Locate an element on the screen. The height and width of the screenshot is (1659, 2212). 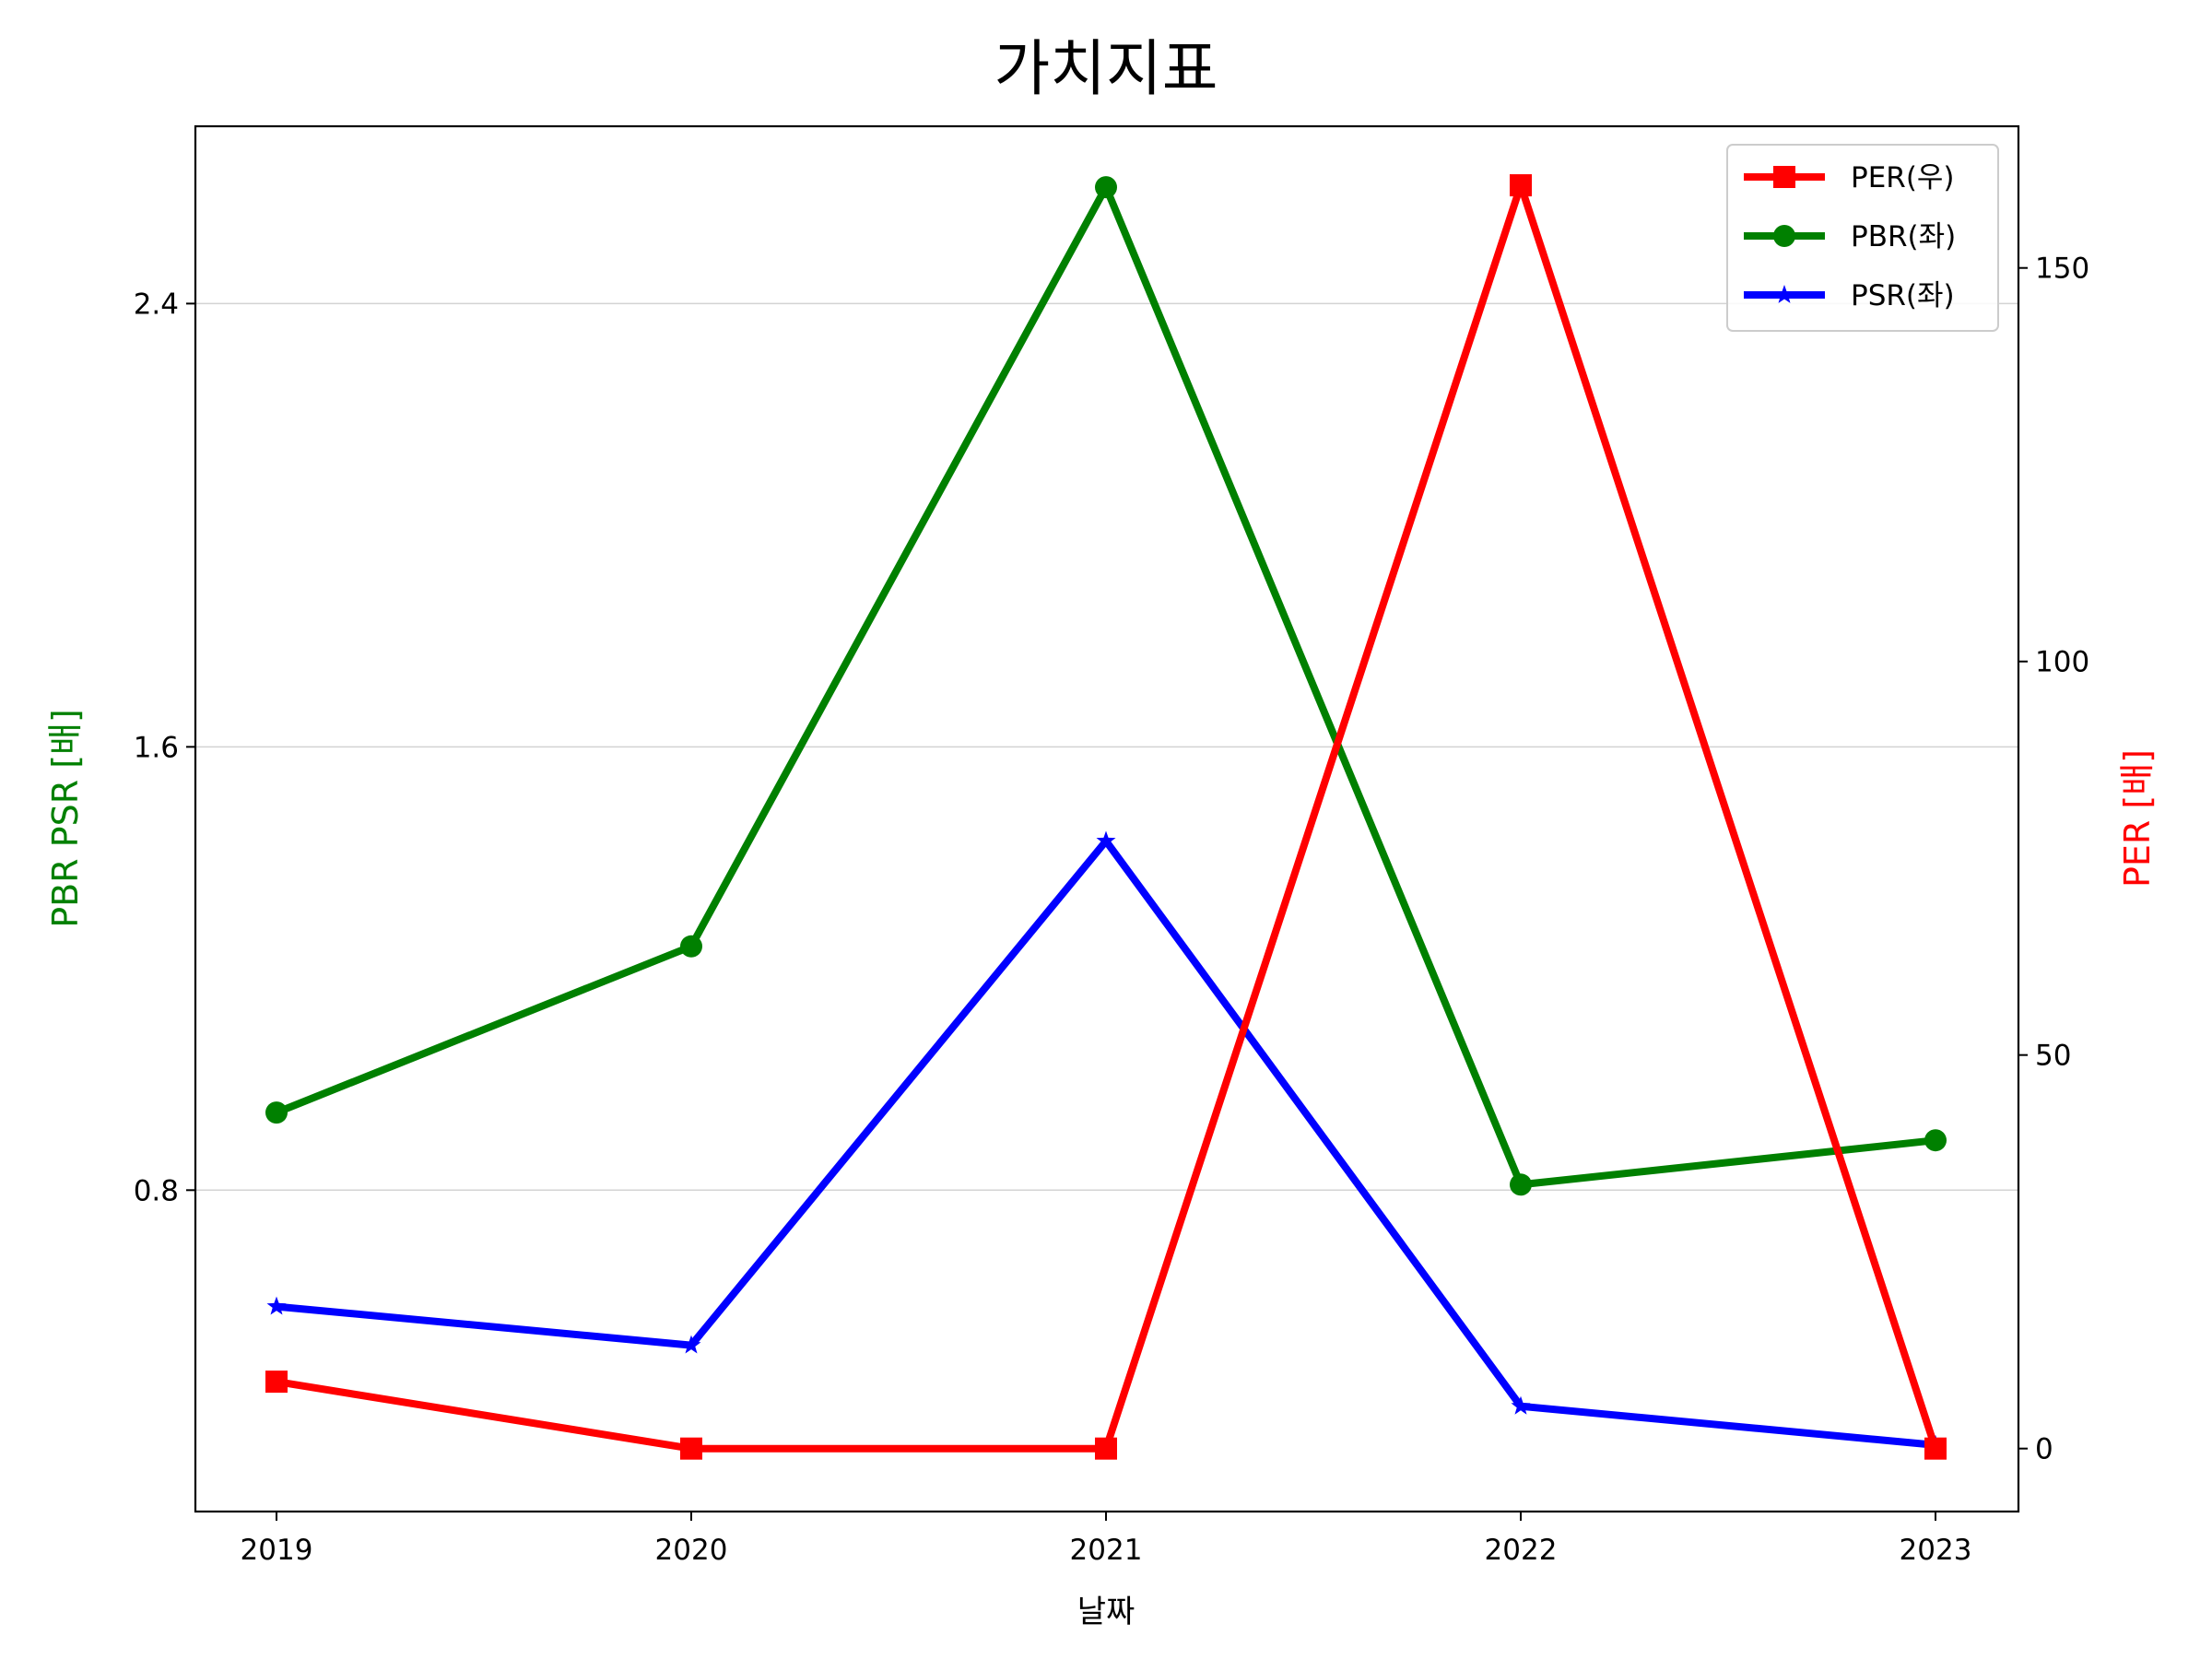
left-y-tick-label: 0.8 is located at coordinates (156, 1190).